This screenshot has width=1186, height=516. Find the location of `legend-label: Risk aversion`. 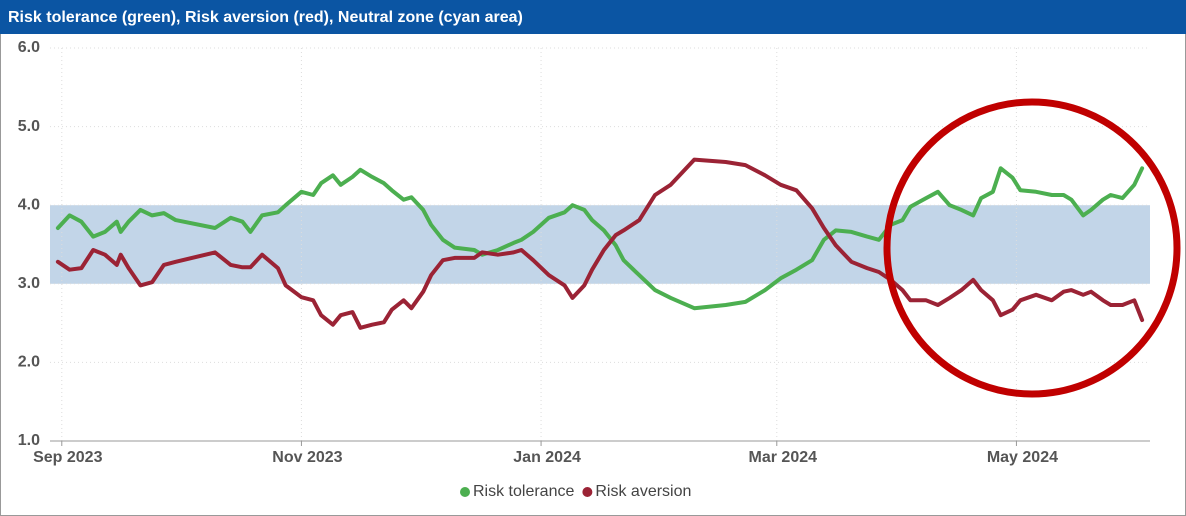

legend-label: Risk aversion is located at coordinates (643, 491).